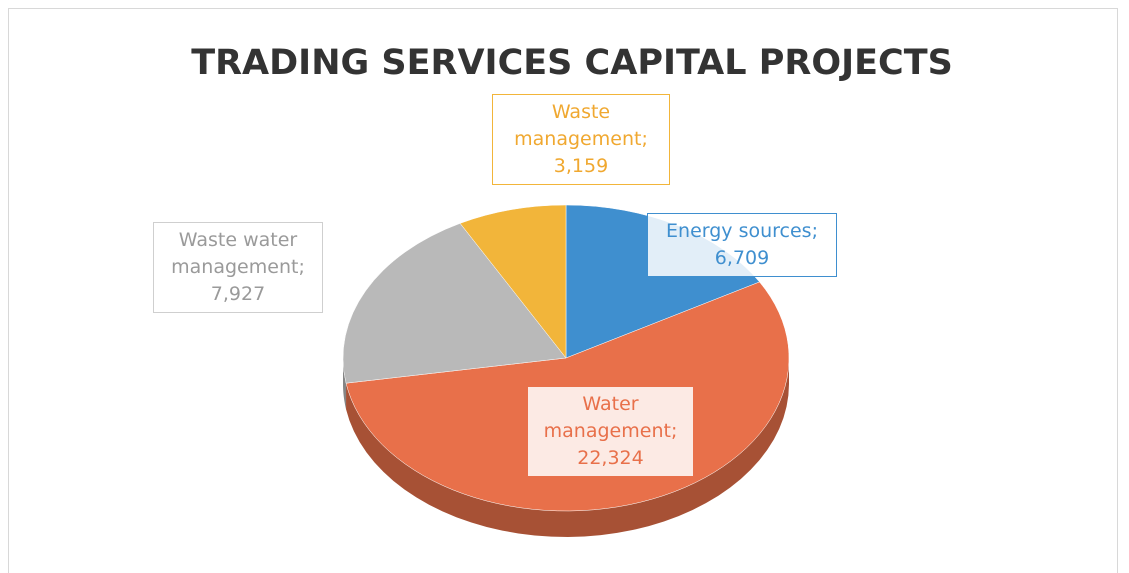  Describe the element at coordinates (238, 294) in the screenshot. I see `label-value: 7,927` at that location.